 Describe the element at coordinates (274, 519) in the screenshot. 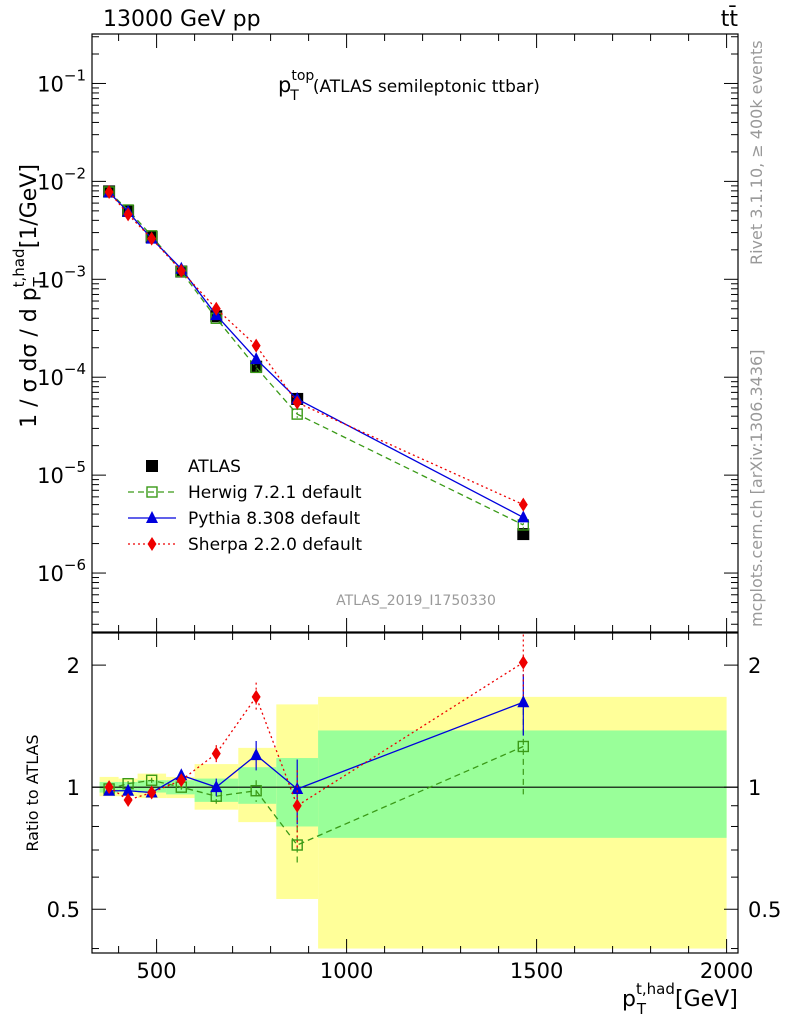

I see `legend-label: Pythia 8.308 default` at that location.